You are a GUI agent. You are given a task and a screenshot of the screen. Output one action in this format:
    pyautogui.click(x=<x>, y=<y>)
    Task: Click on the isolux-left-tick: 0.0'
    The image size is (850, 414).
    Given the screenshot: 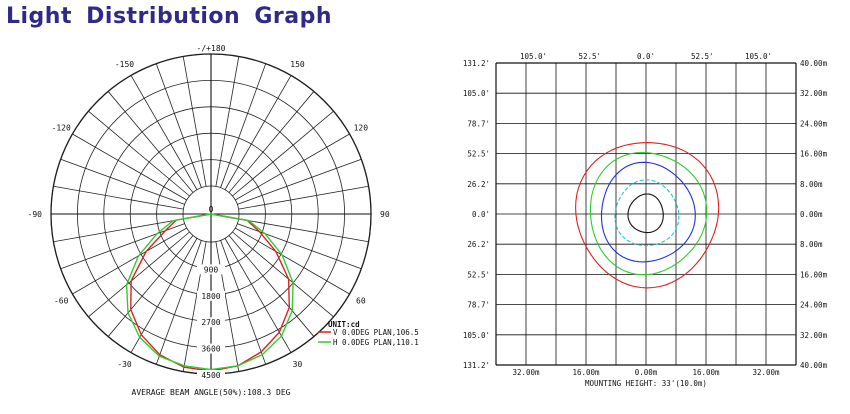 What is the action you would take?
    pyautogui.click(x=481, y=214)
    